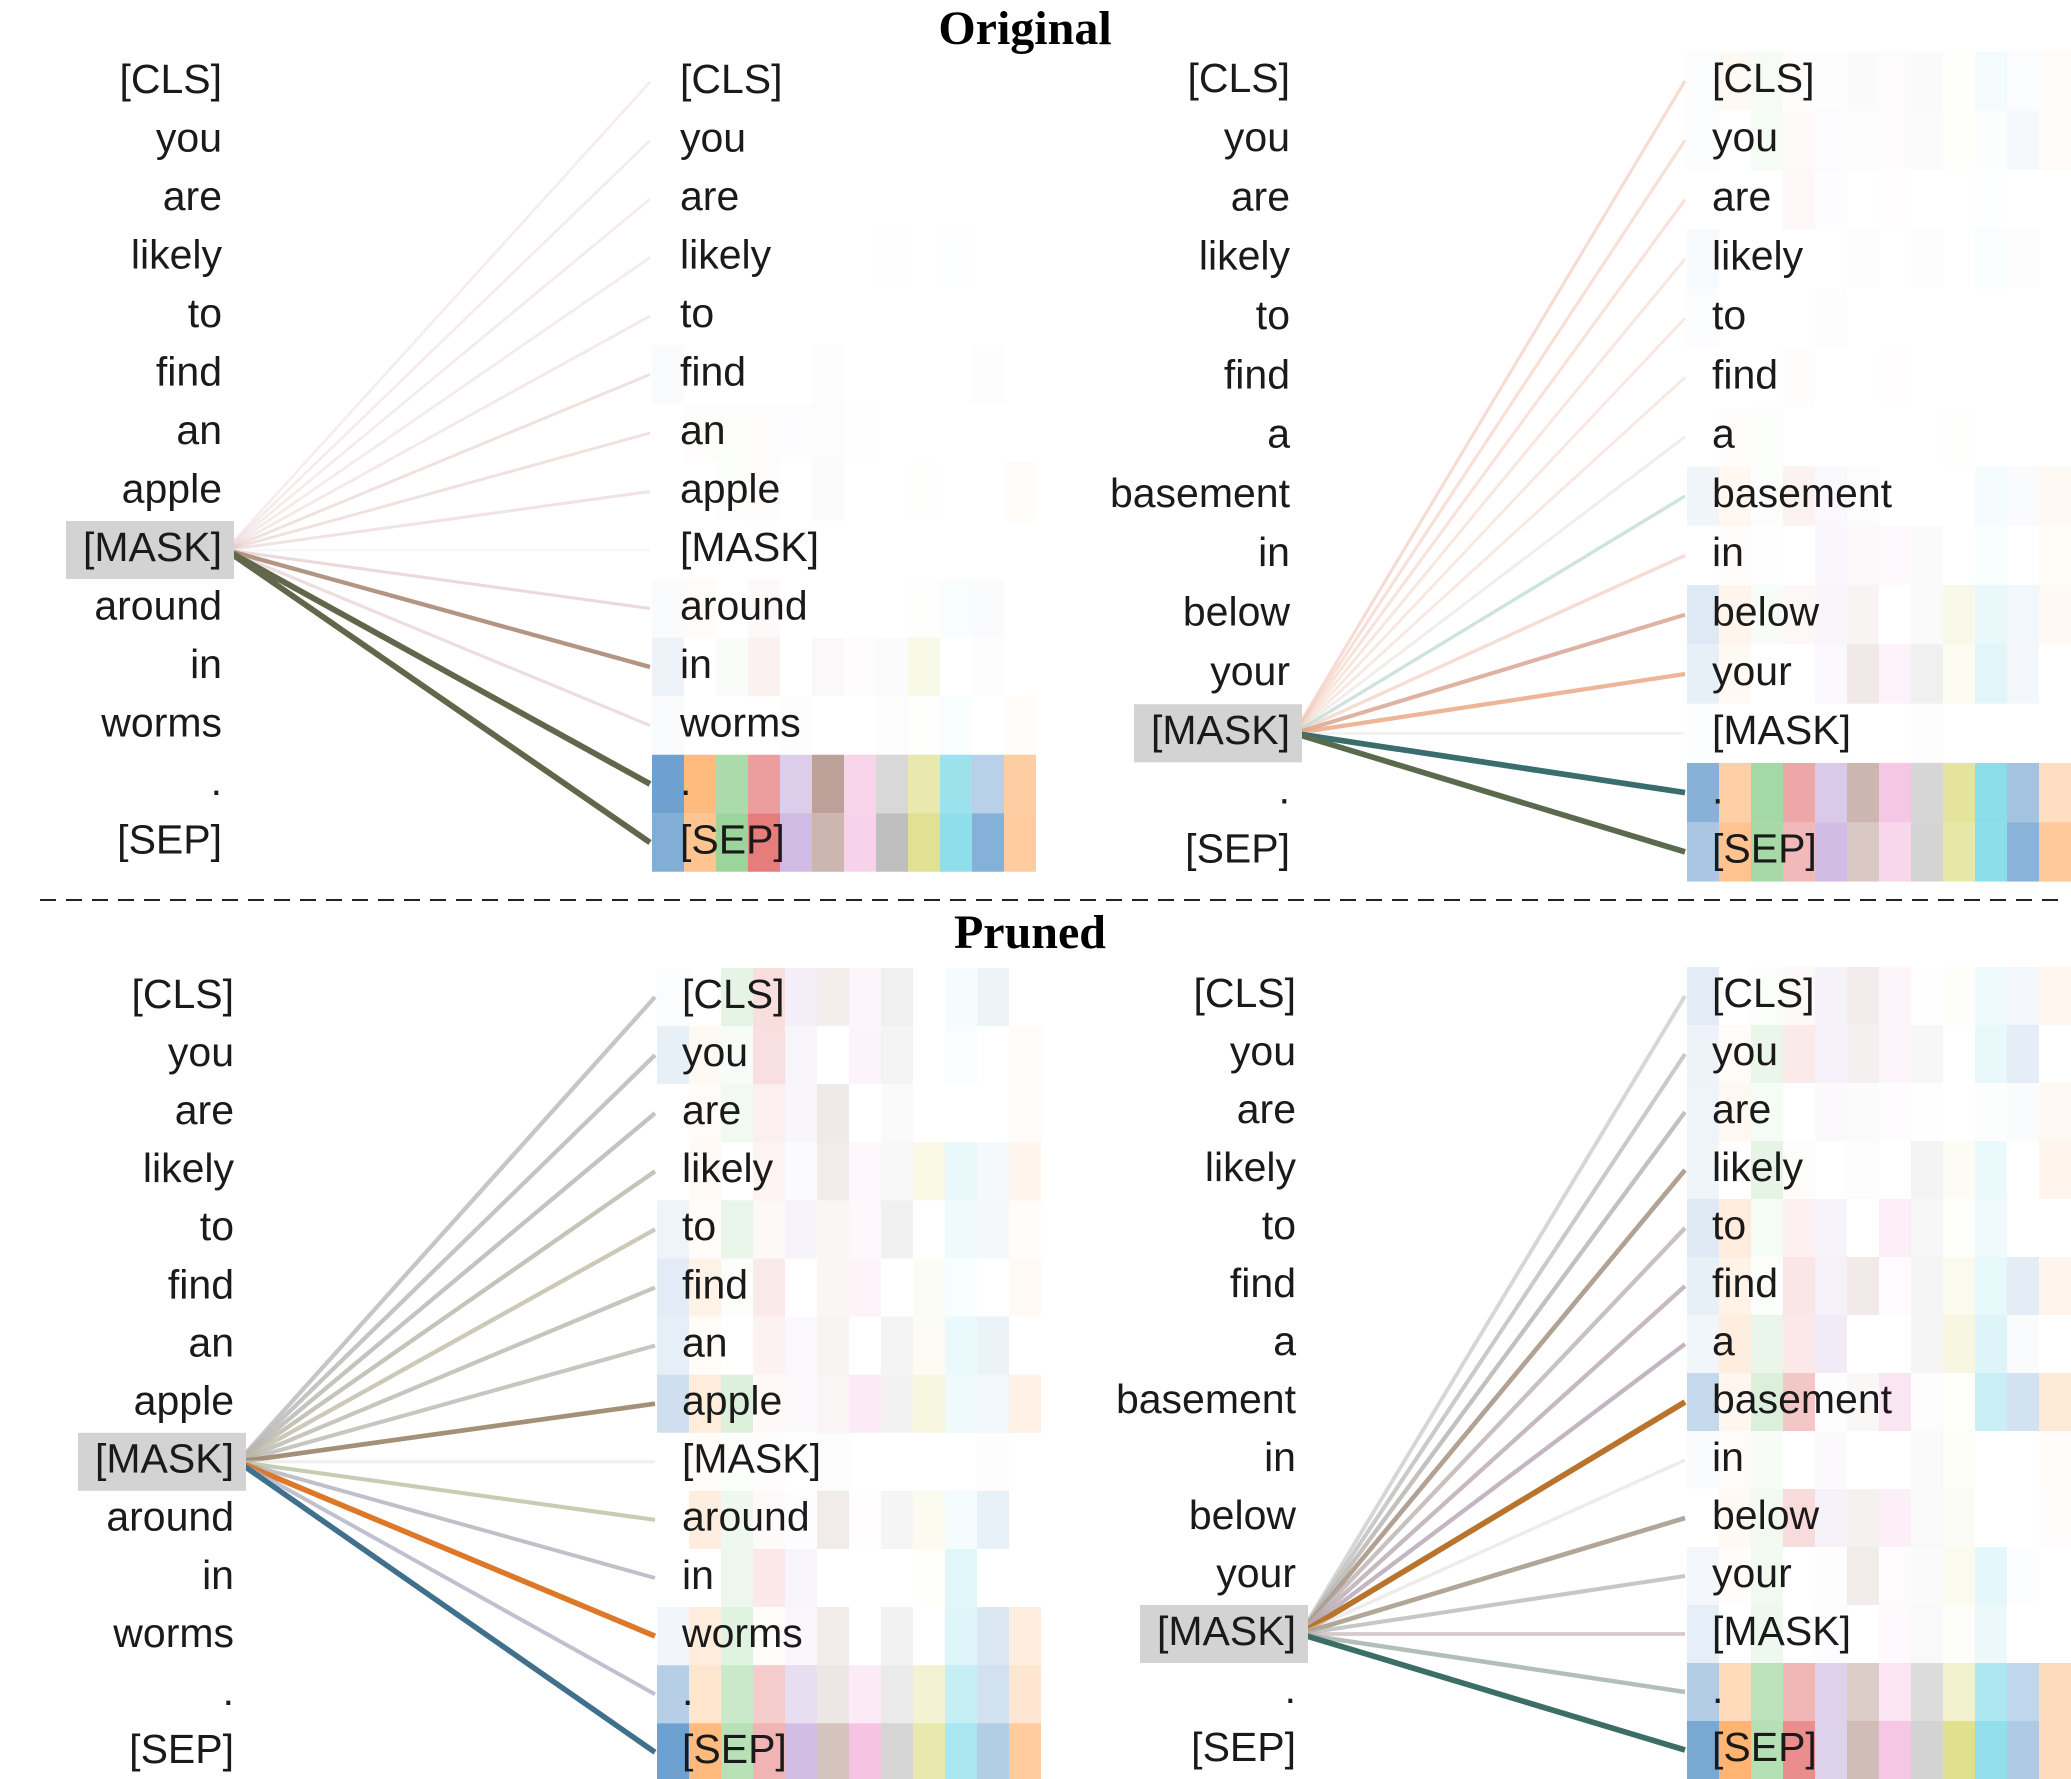 Image resolution: width=2071 pixels, height=1779 pixels. What do you see at coordinates (173, 1633) in the screenshot?
I see `left-token: worms` at bounding box center [173, 1633].